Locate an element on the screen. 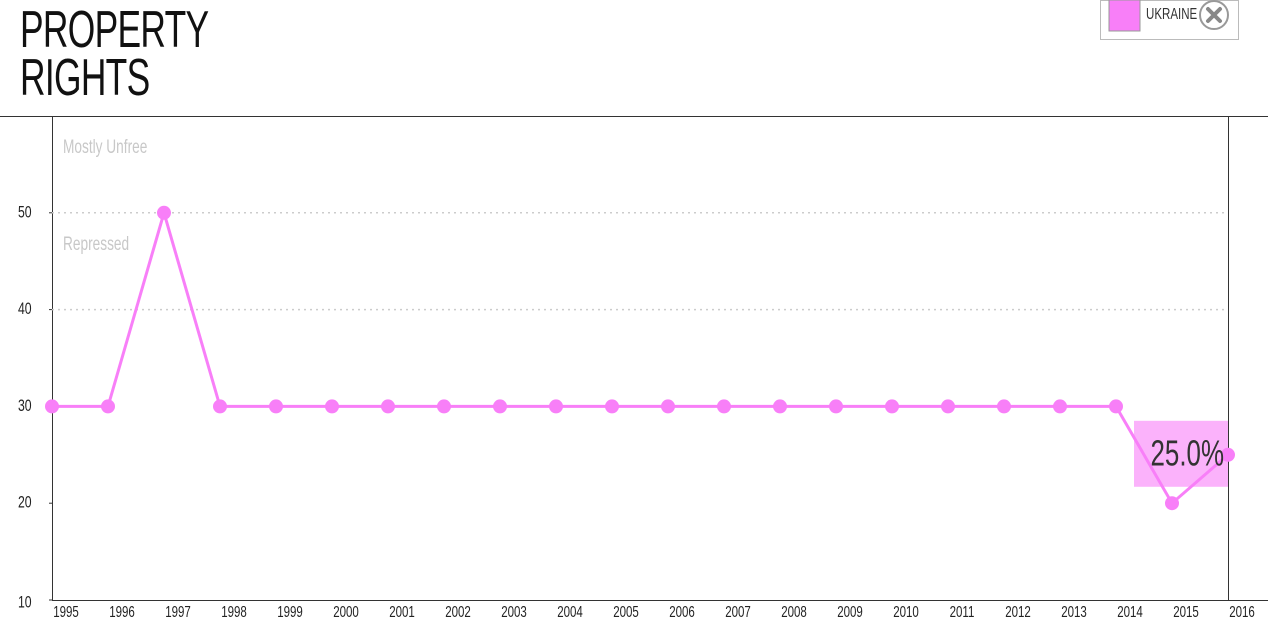  x-tick-label: 2009 is located at coordinates (850, 611).